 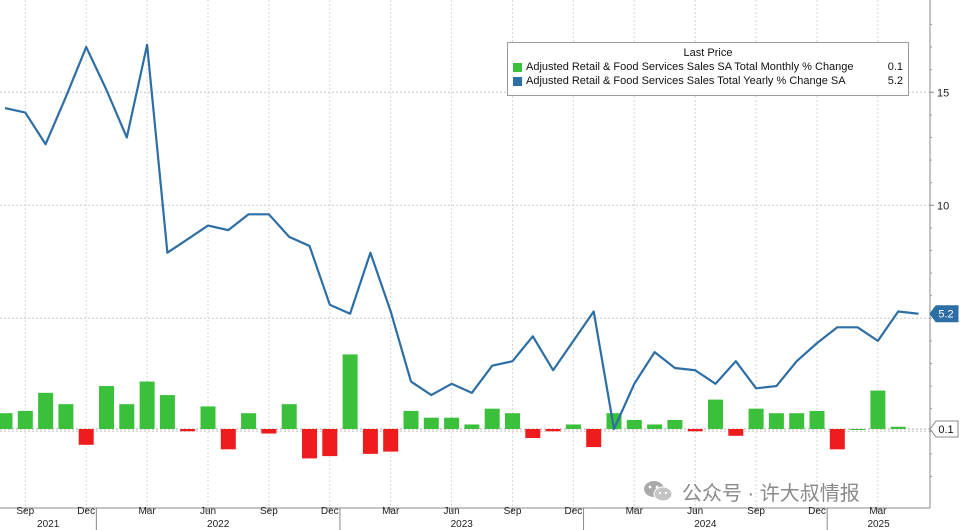 What do you see at coordinates (944, 254) in the screenshot?
I see `y-axis: 15 10 5.2 0.1` at bounding box center [944, 254].